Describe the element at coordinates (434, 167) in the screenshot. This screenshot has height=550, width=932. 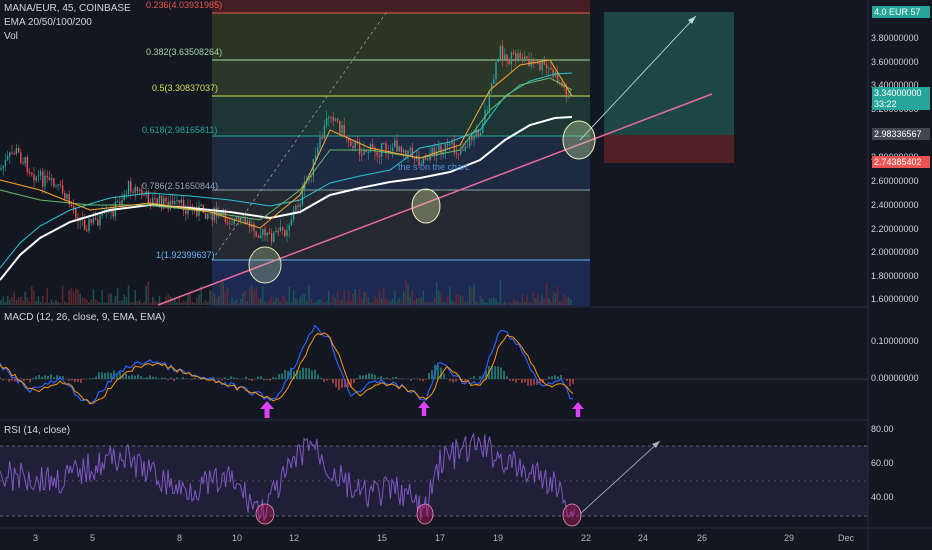
I see `chart-note: the s on the chart.` at that location.